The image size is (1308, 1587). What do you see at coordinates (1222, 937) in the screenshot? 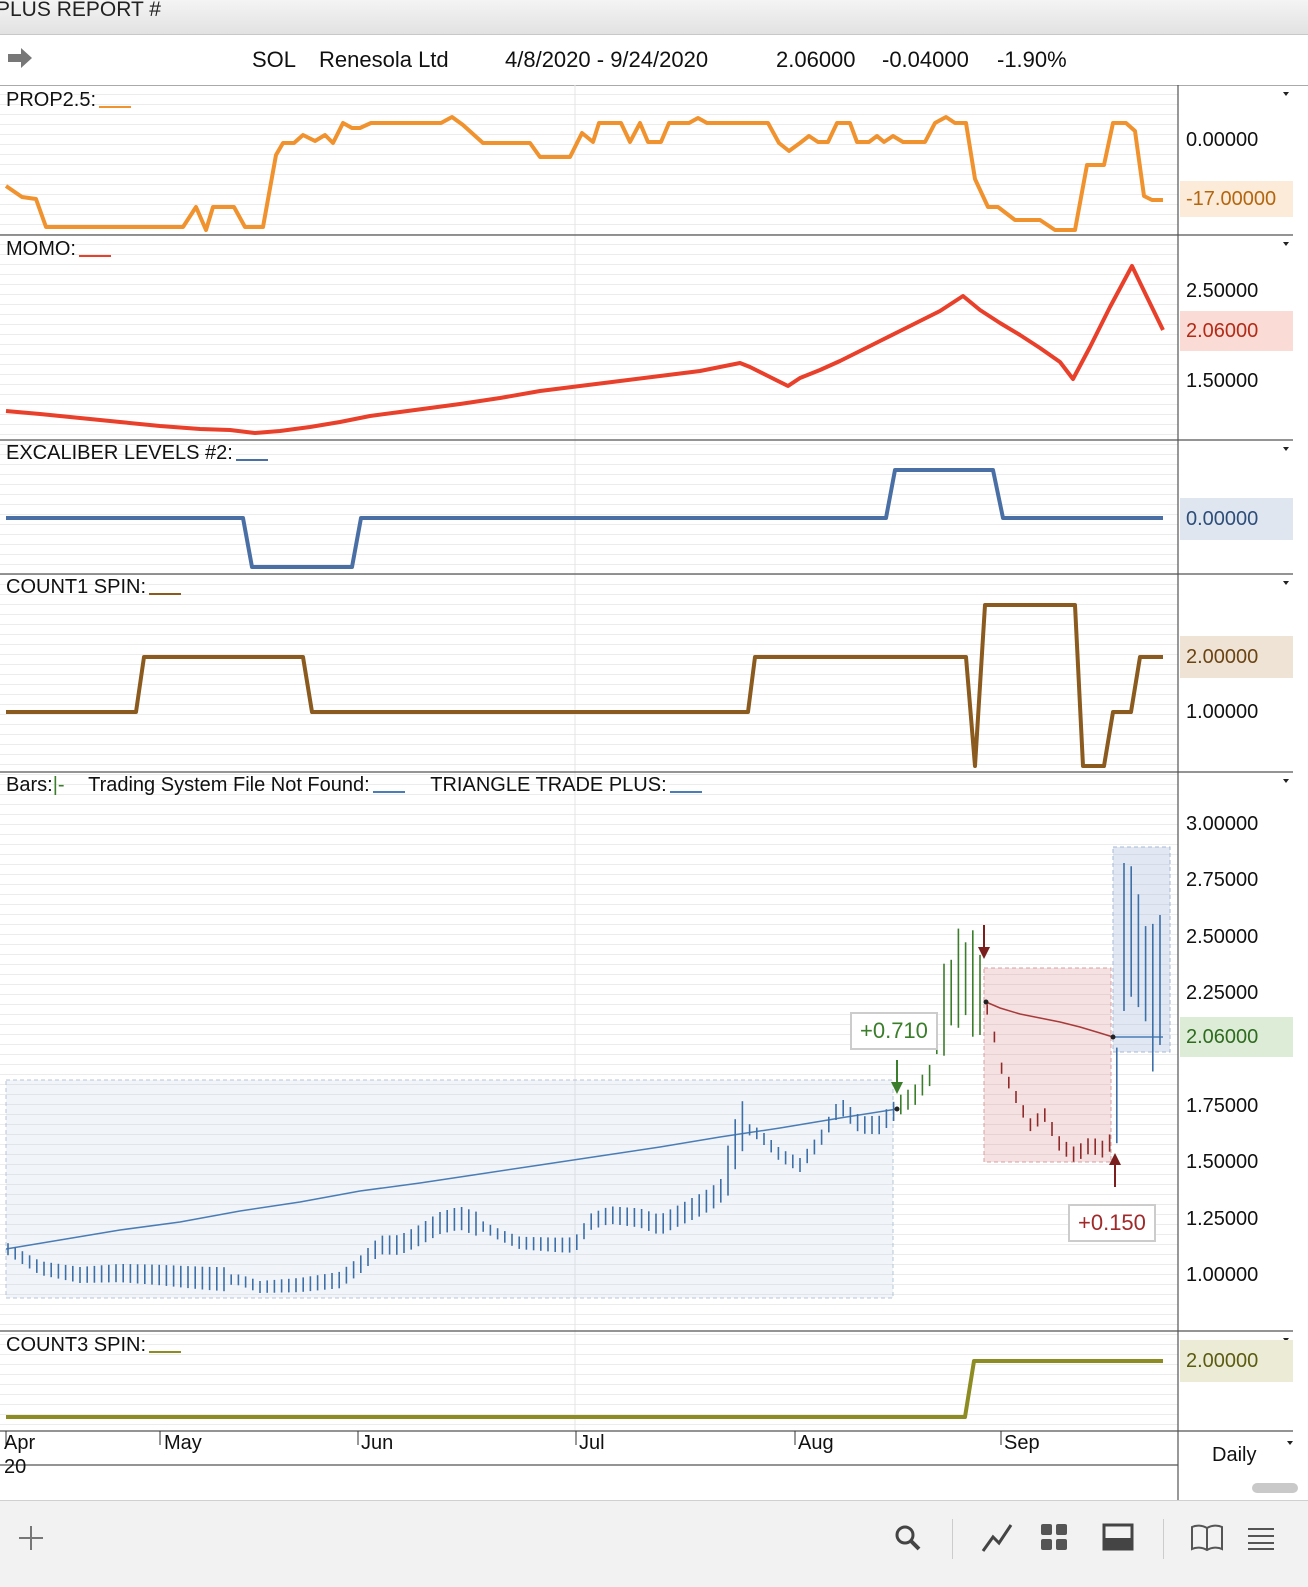
I see `bars-axis-tick: 2.50000` at bounding box center [1222, 937].